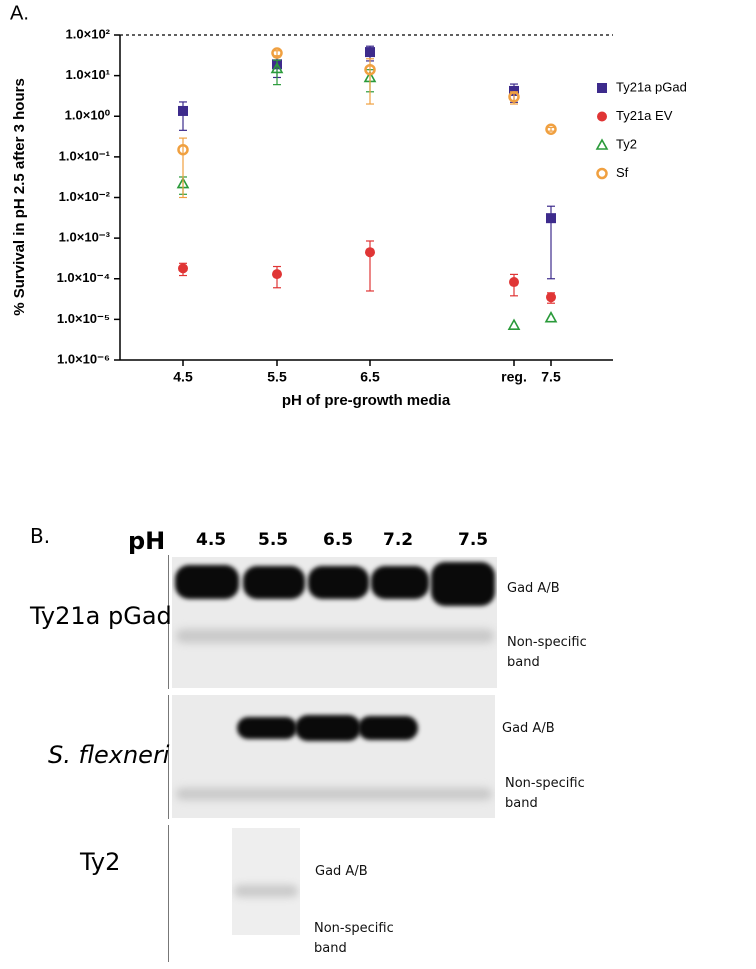  Describe the element at coordinates (183, 377) in the screenshot. I see `x-tick-label: 4.5` at that location.